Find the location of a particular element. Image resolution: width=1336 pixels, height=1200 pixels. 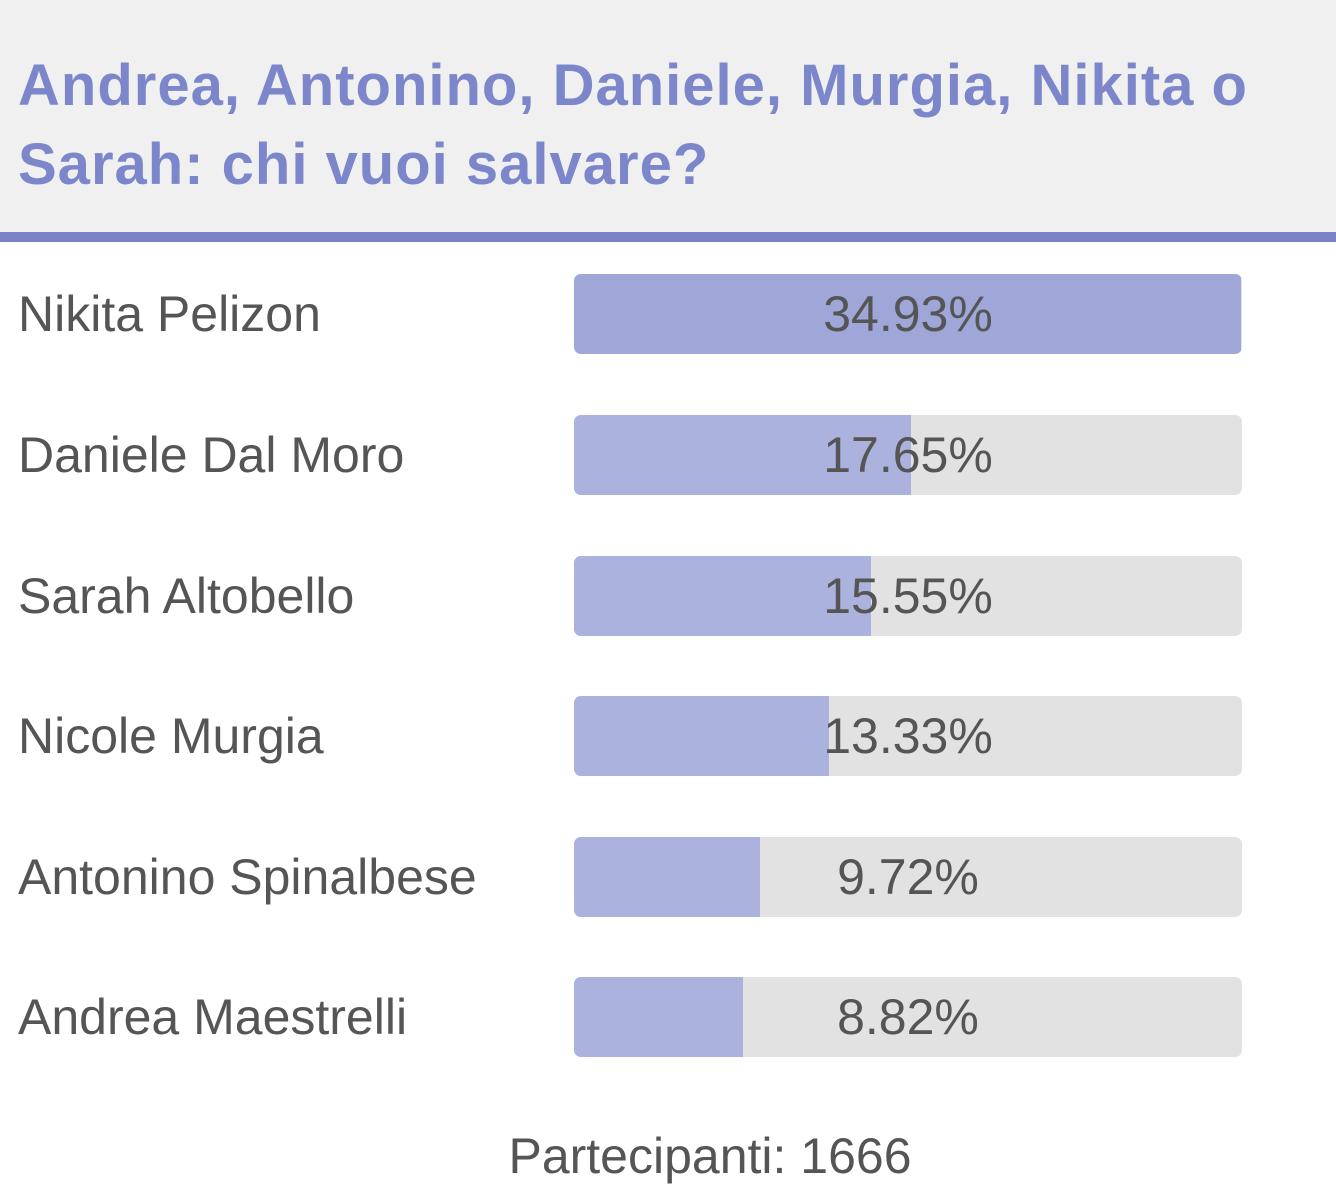

result-percent: 9.72% is located at coordinates (908, 877).